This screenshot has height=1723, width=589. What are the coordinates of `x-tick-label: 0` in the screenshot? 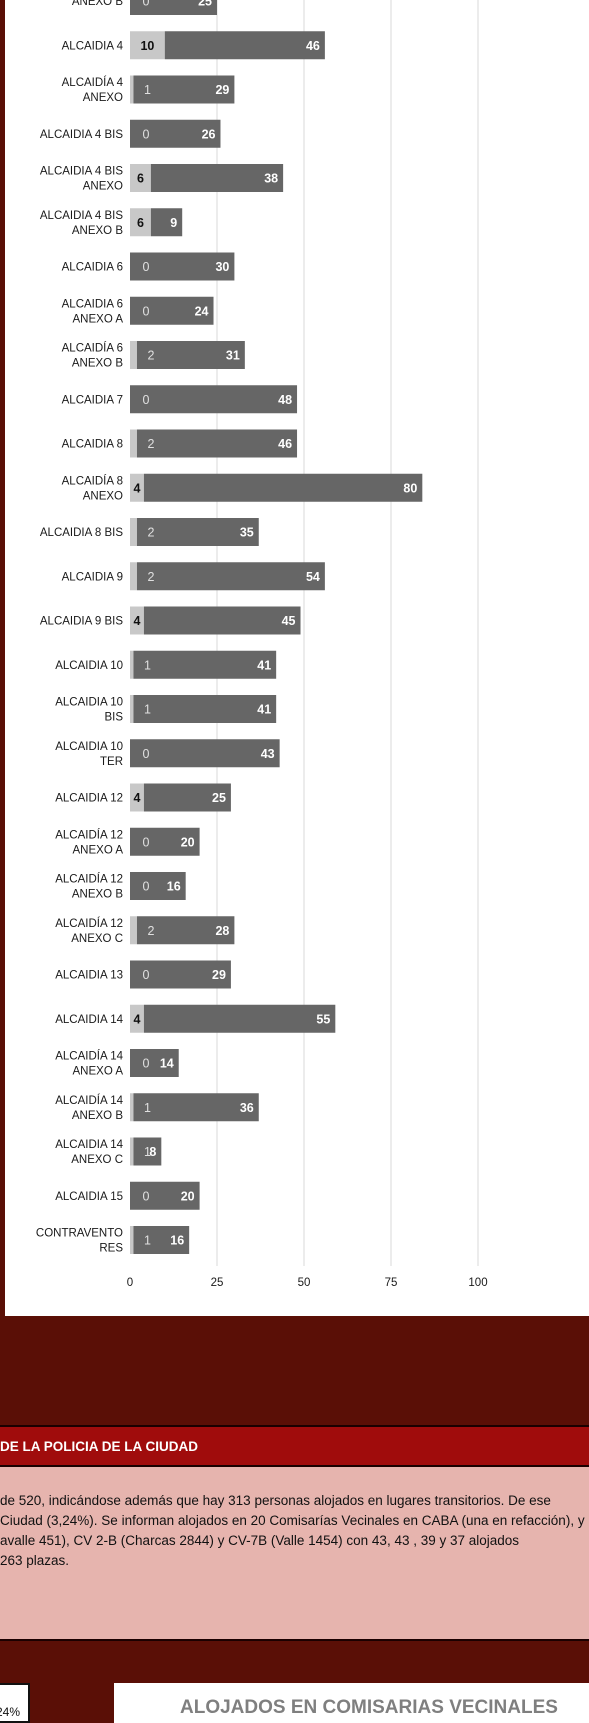 It's located at (130, 1283).